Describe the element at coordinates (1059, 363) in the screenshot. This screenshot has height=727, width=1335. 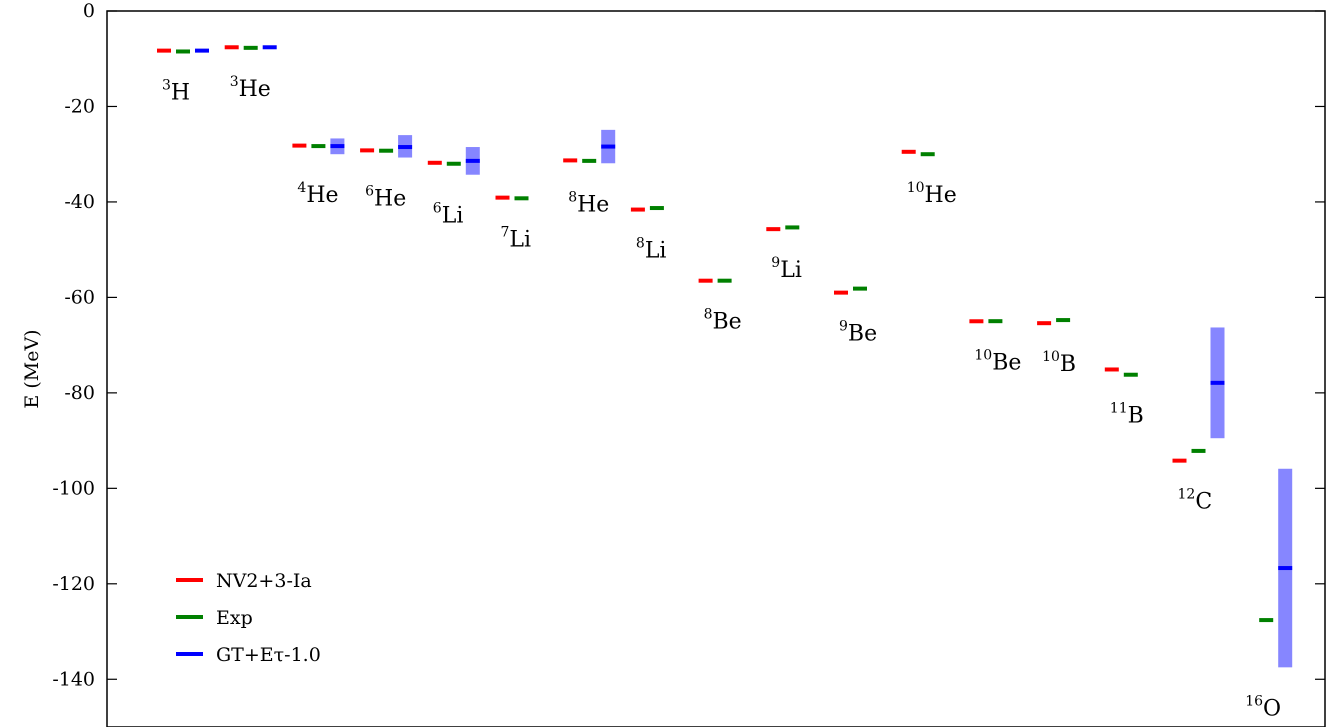
I see `nucleus-label: 10B` at that location.